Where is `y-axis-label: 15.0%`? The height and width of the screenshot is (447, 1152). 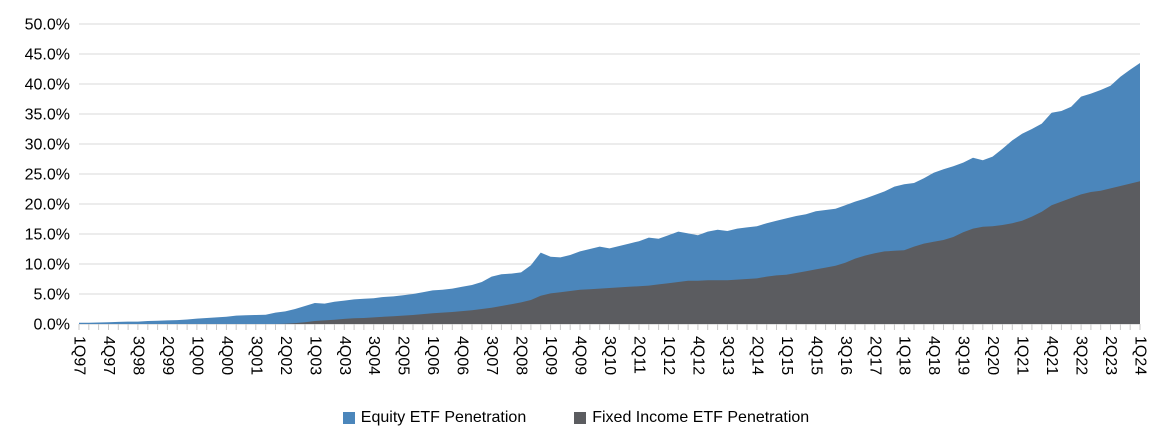
y-axis-label: 15.0% is located at coordinates (47, 235).